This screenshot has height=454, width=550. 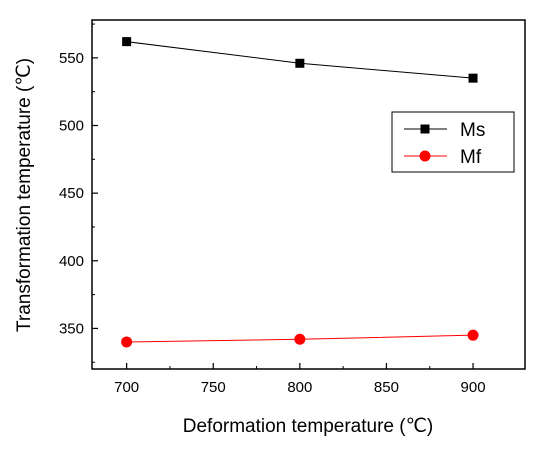 What do you see at coordinates (425, 156) in the screenshot?
I see `legend-mf-marker` at bounding box center [425, 156].